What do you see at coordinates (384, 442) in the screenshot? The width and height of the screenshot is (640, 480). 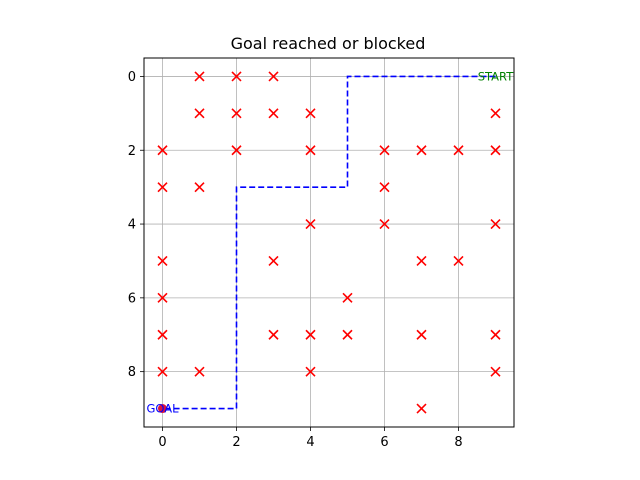 I see `x-tick-label: 6` at bounding box center [384, 442].